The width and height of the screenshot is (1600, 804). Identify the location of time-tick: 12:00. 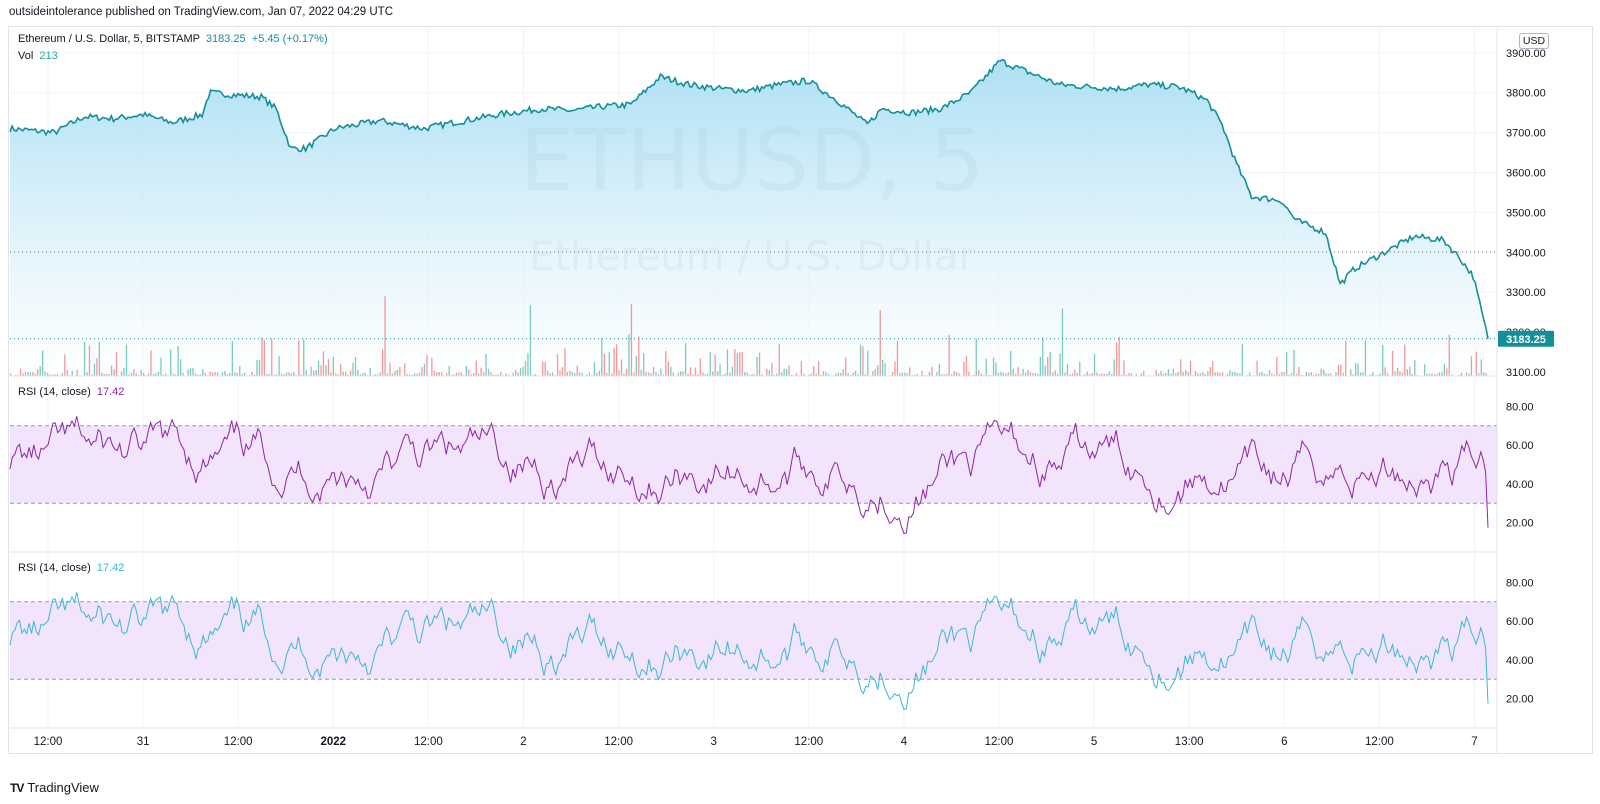
(999, 742).